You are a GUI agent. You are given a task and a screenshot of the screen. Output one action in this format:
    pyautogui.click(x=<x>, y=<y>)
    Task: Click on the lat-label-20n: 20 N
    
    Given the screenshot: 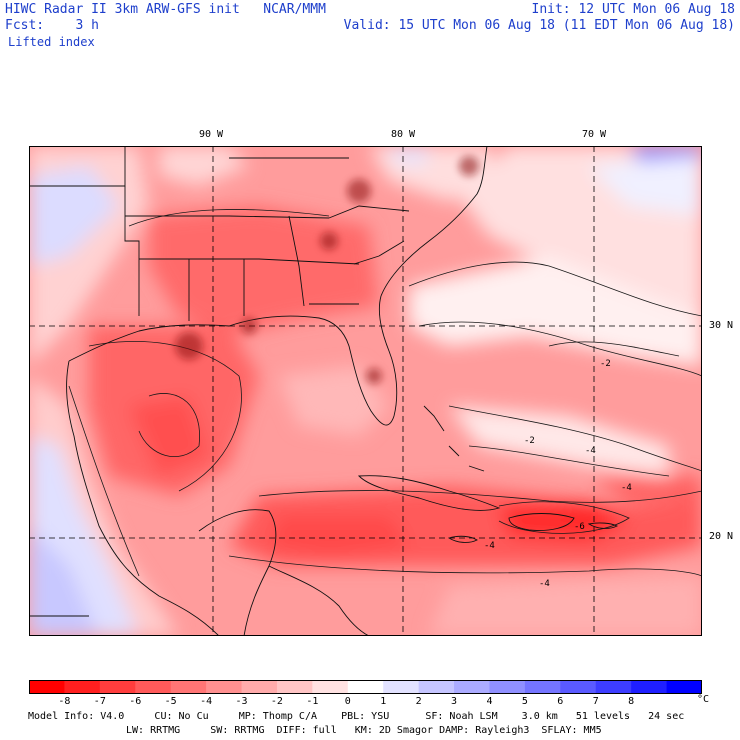 What is the action you would take?
    pyautogui.click(x=721, y=536)
    